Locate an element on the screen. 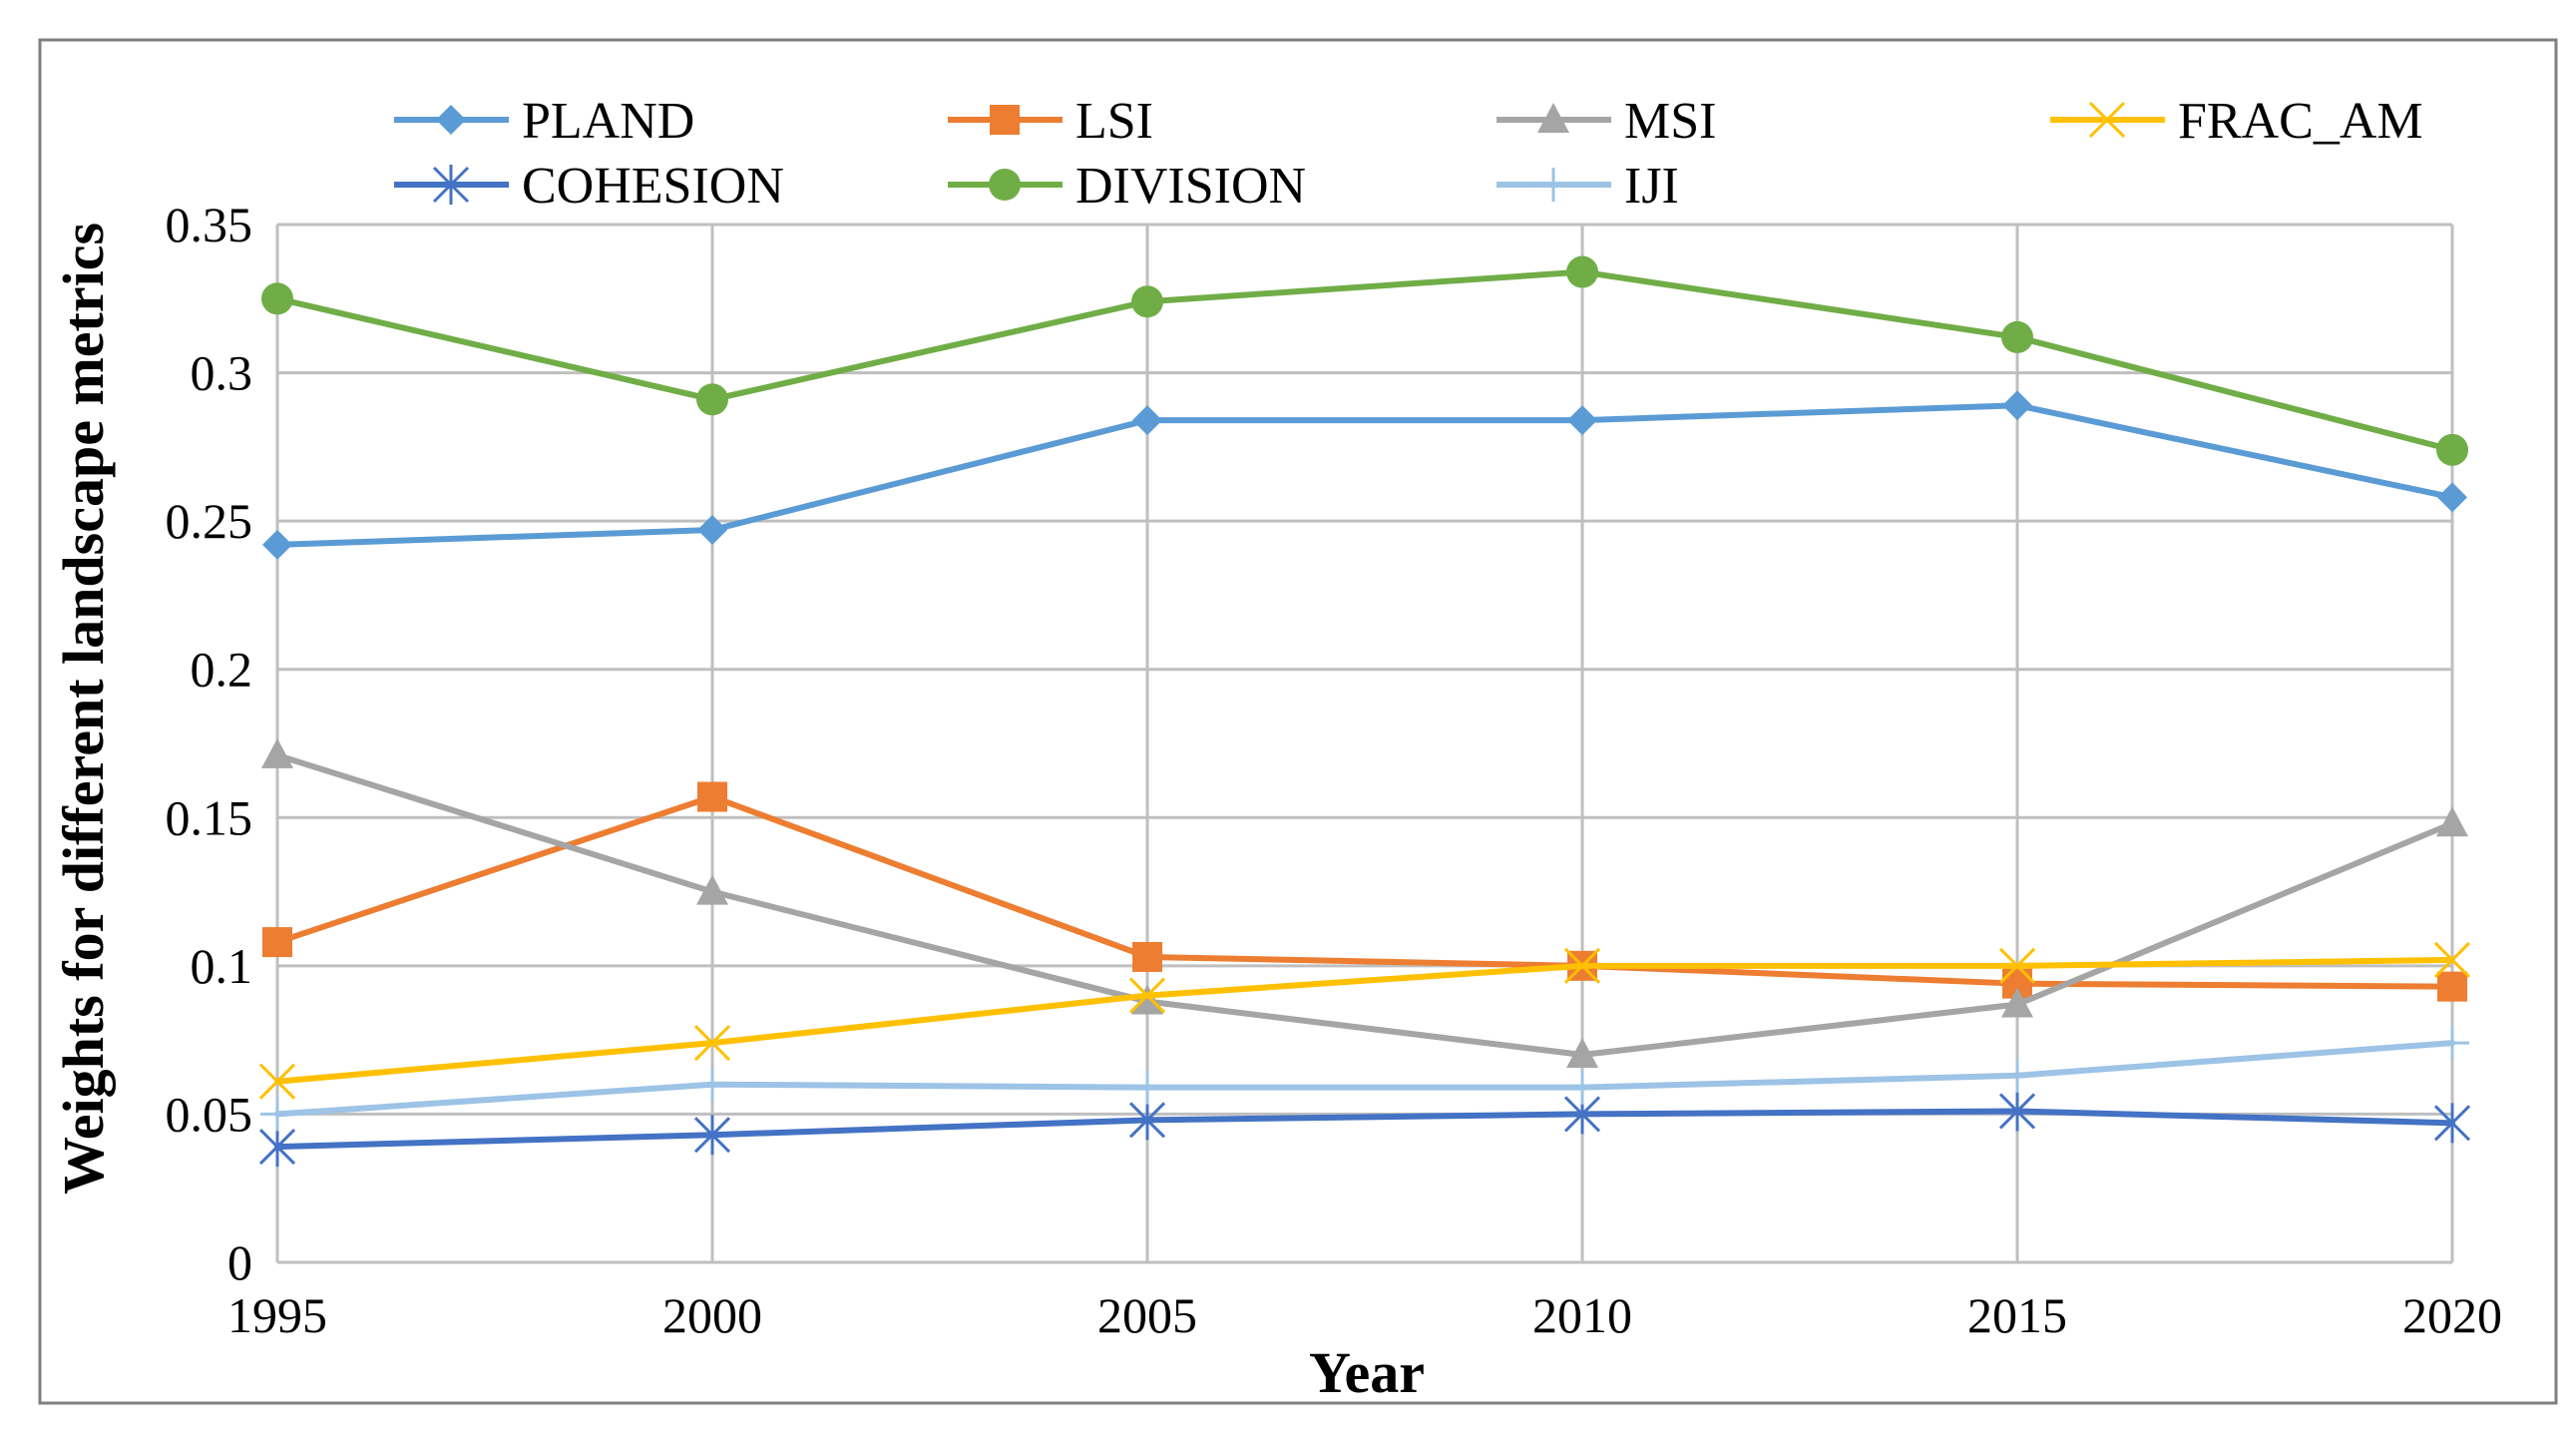 This screenshot has width=2576, height=1435. legend-item-pland: PLAND is located at coordinates (544, 121).